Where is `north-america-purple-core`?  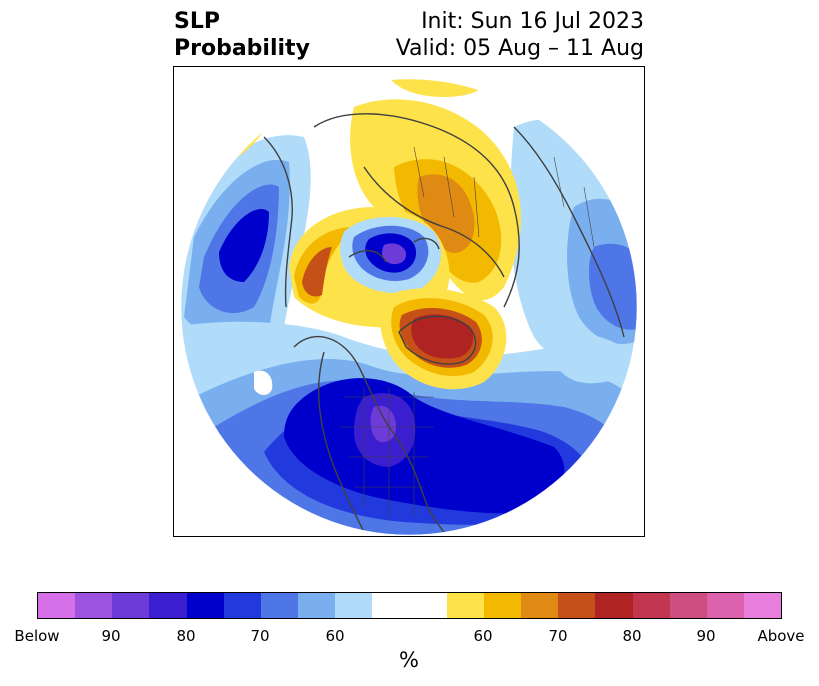
north-america-purple-core is located at coordinates (383, 424).